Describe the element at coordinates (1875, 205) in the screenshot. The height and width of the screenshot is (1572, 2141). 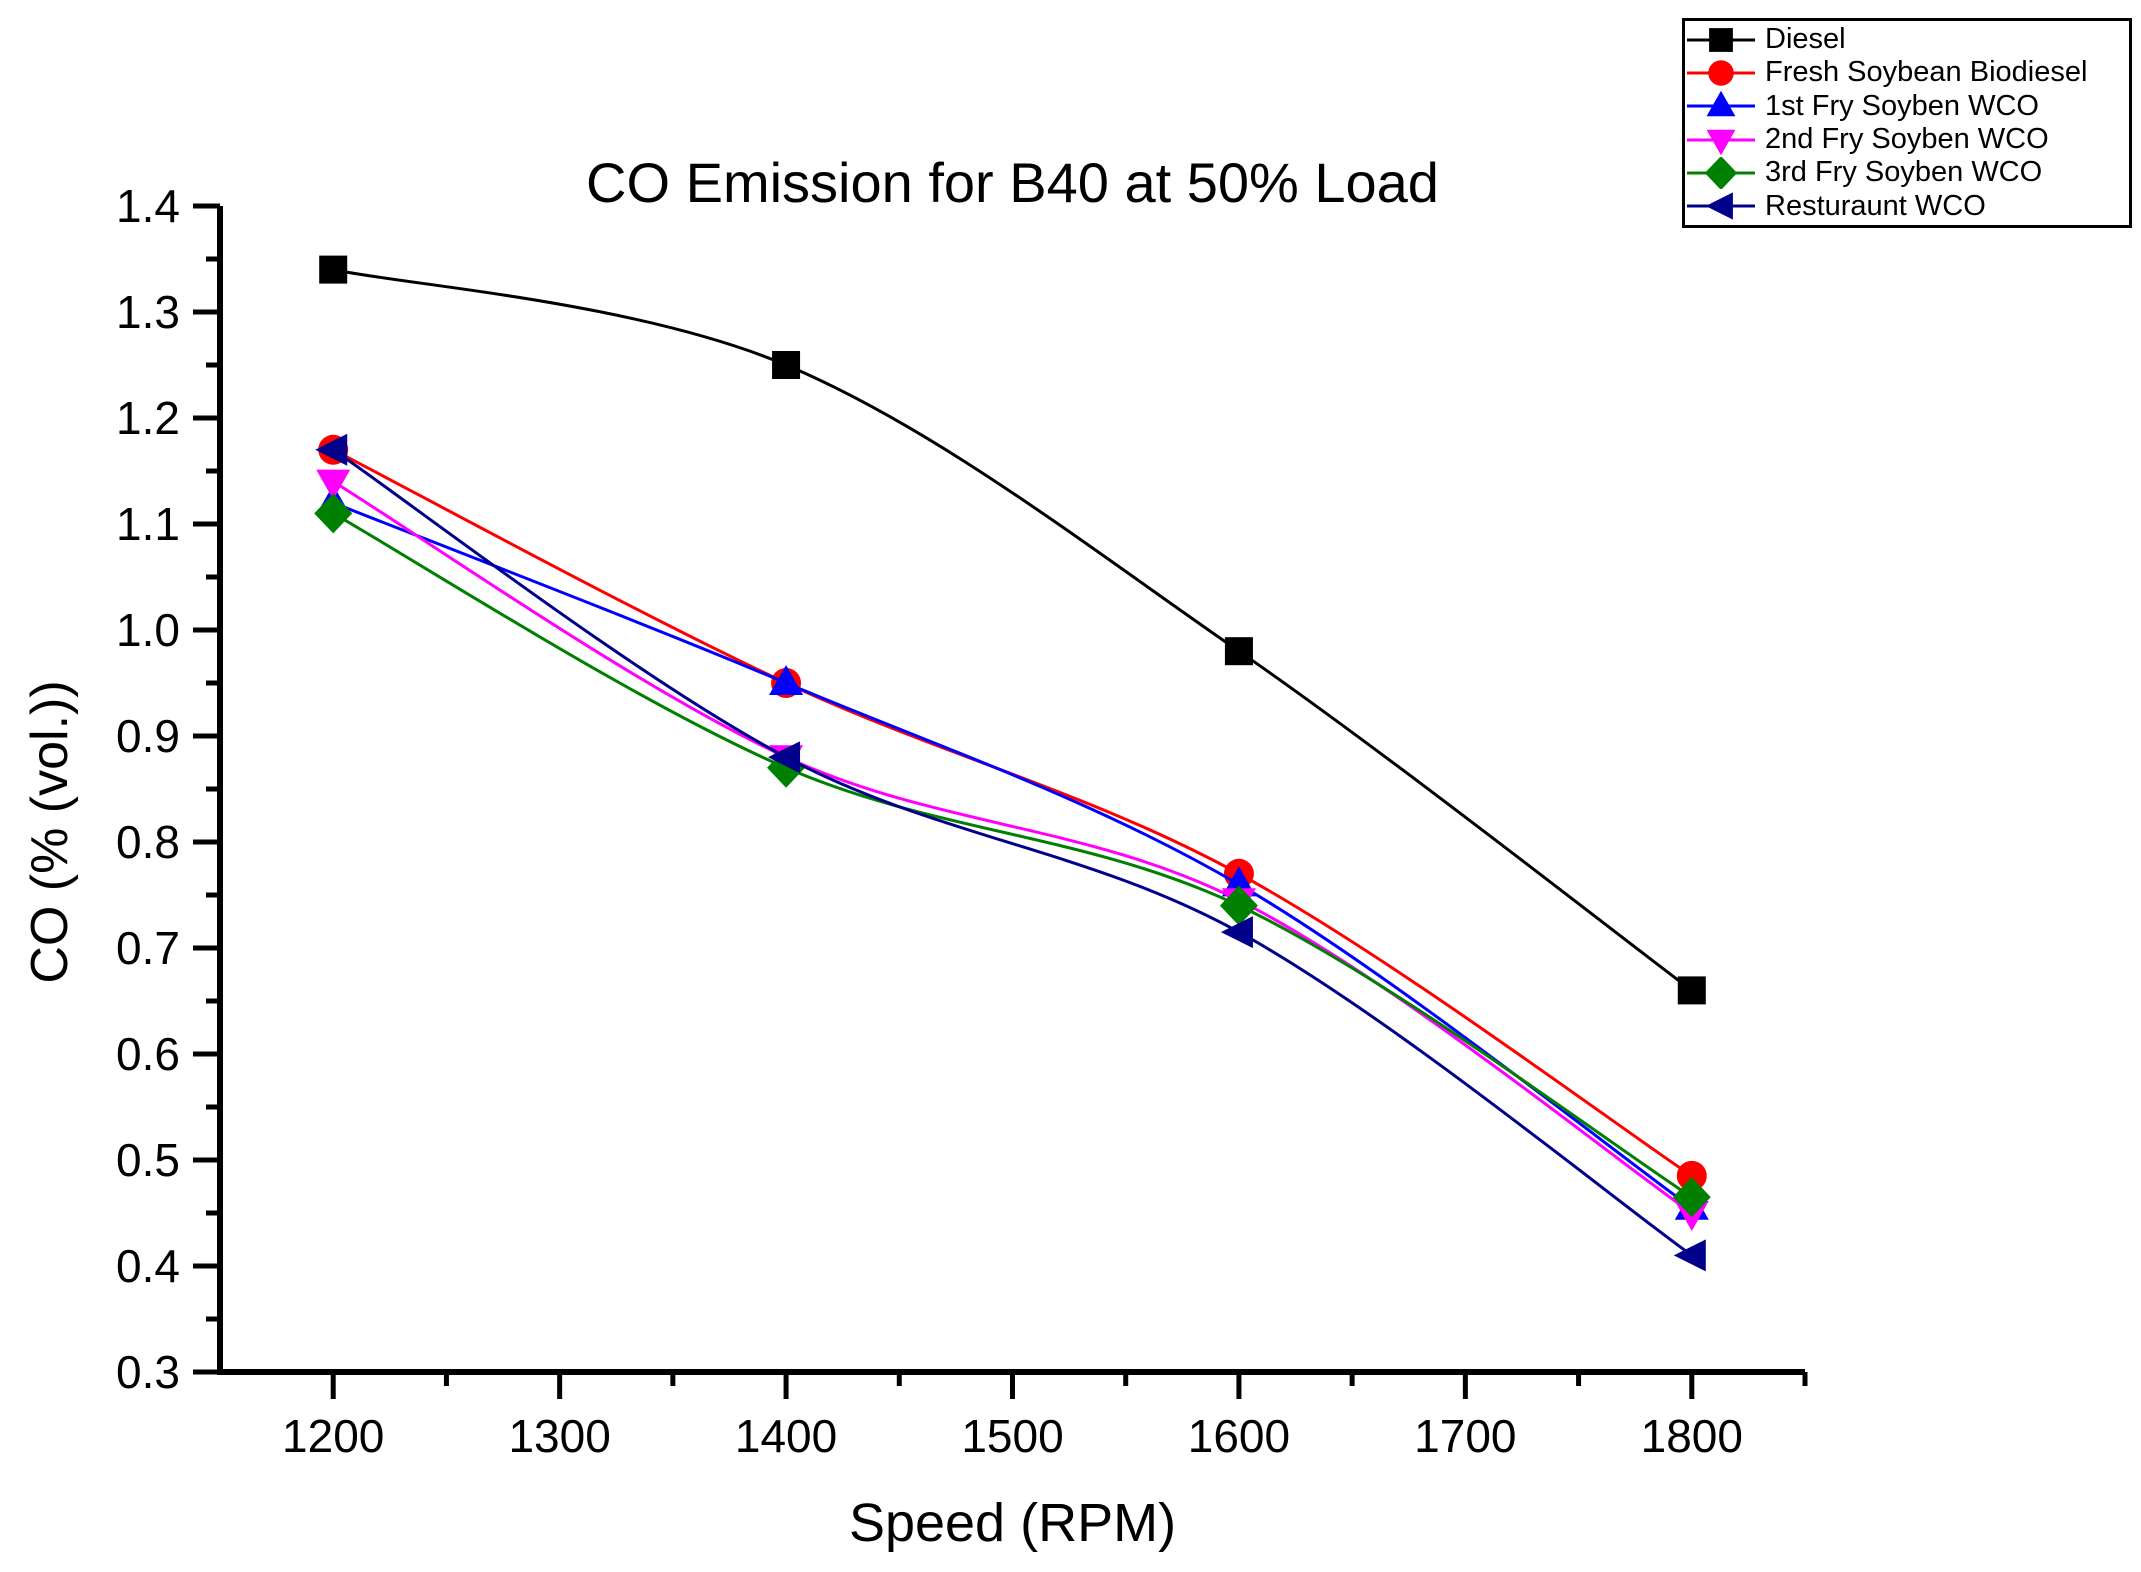
I see `legend-label: Resturaunt WCO` at that location.